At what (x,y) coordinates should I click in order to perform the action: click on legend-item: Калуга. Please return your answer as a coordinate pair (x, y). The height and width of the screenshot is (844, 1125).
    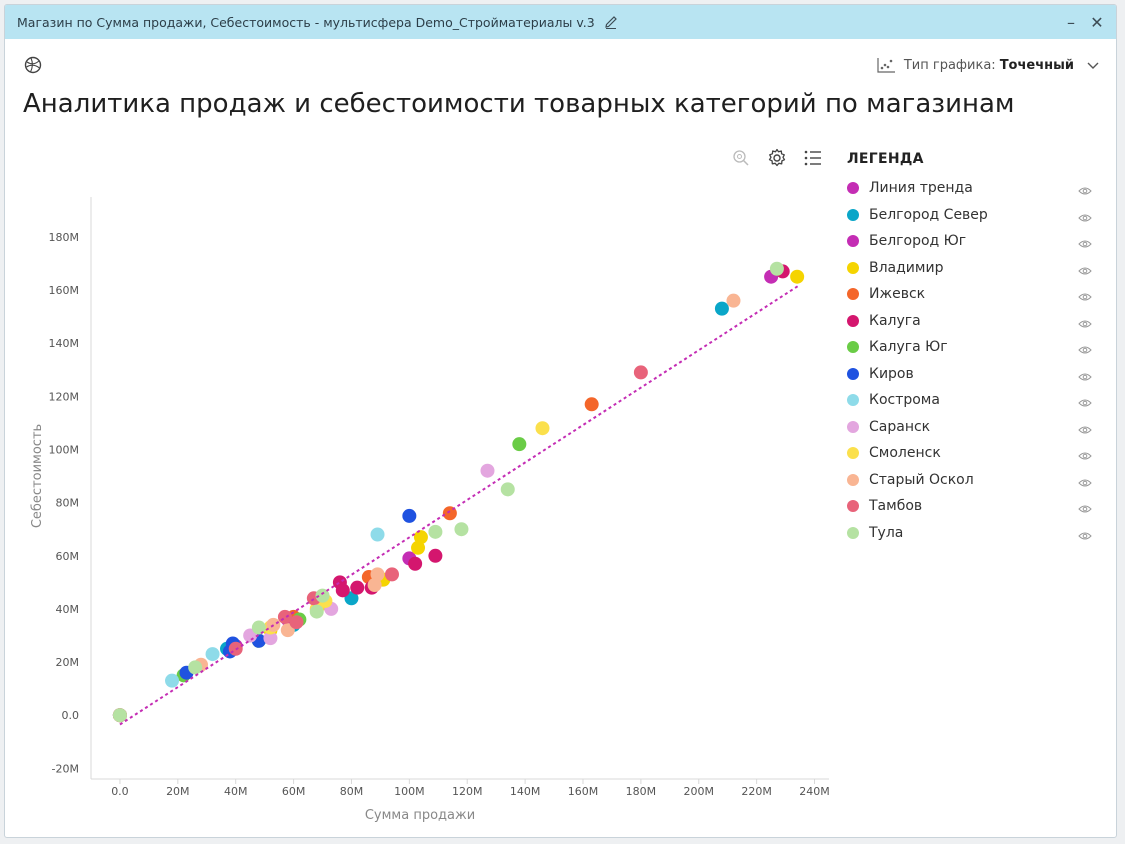
    Looking at the image, I should click on (972, 321).